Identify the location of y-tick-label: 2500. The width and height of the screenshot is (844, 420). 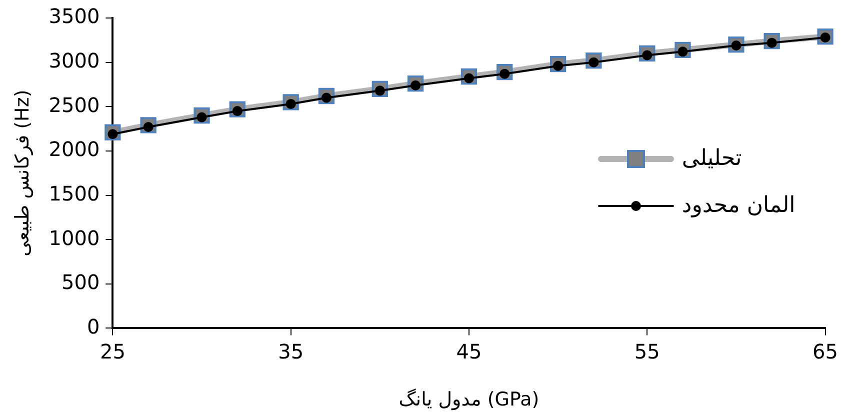
(74, 104).